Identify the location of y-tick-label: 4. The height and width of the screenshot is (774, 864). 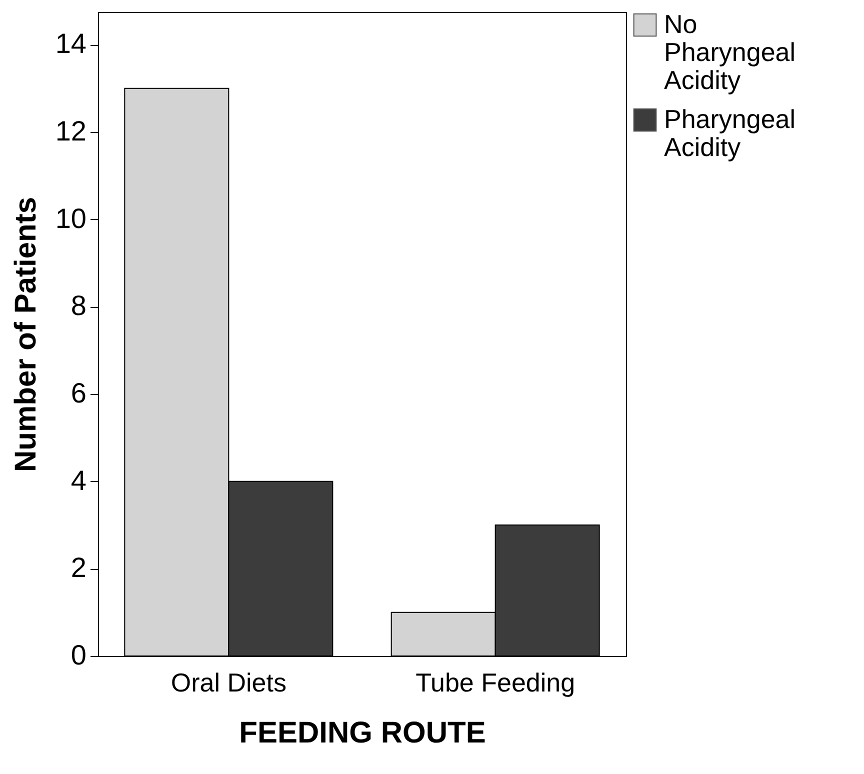
(78, 480).